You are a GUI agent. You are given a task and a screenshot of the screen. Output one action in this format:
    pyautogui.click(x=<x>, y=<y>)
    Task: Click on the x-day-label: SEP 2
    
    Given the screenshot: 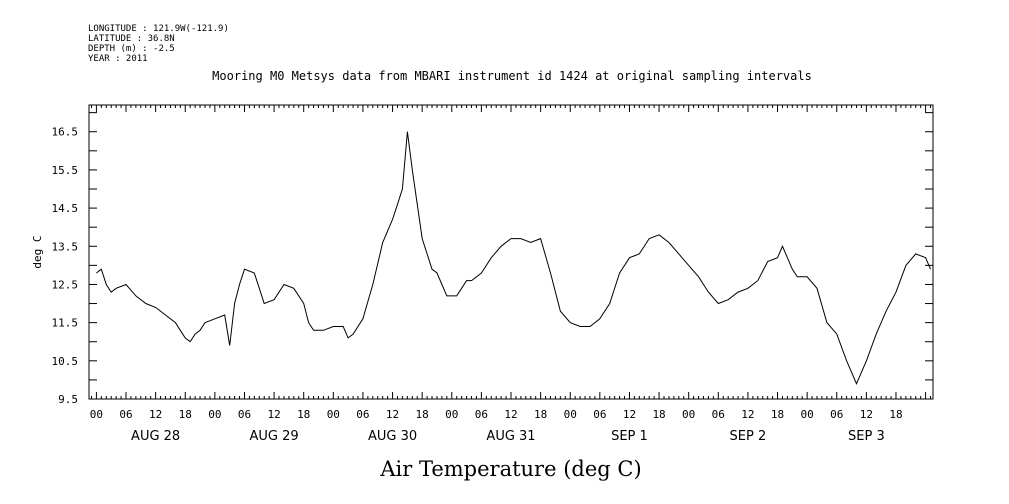 What is the action you would take?
    pyautogui.click(x=748, y=436)
    